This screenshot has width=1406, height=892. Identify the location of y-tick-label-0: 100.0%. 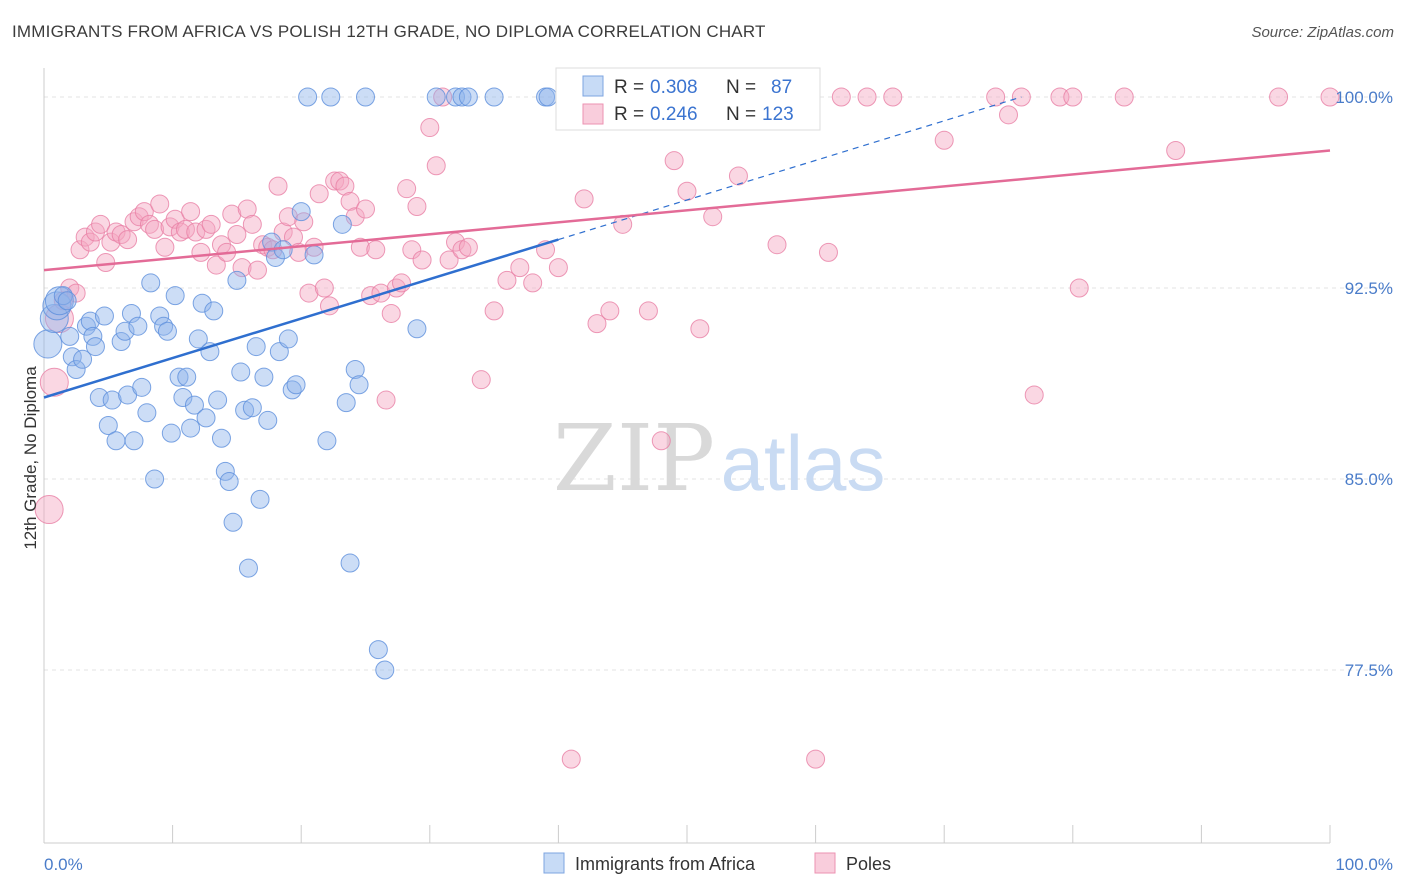
(1364, 97).